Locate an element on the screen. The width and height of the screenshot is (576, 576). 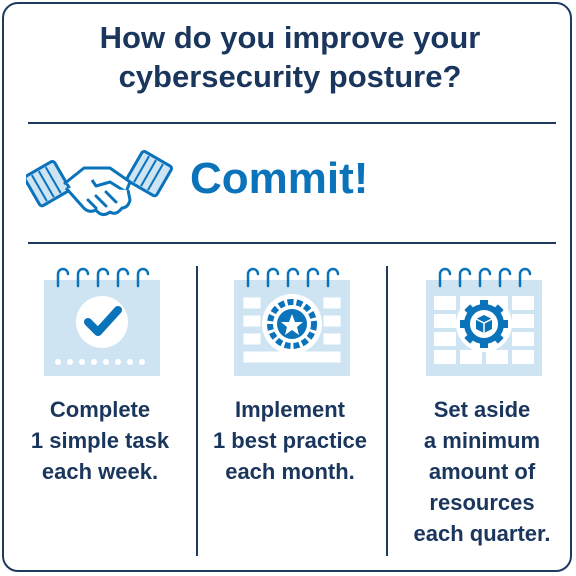
calendar-badge-icon is located at coordinates (292, 321).